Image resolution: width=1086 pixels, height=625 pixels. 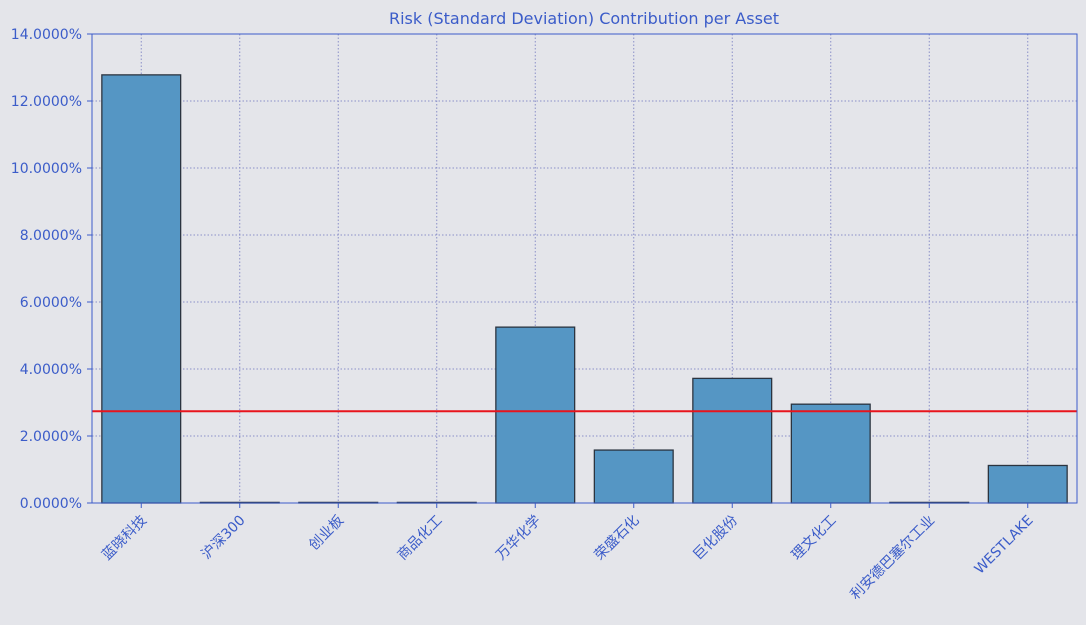 I want to click on y-tick-label: 10.0000%, so click(x=46, y=169).